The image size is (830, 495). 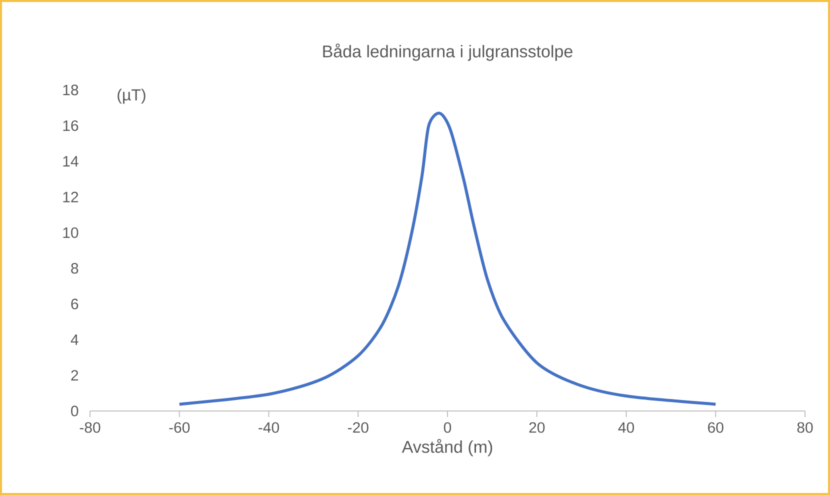 I want to click on x-axis-title: Avstånd (m), so click(x=447, y=447).